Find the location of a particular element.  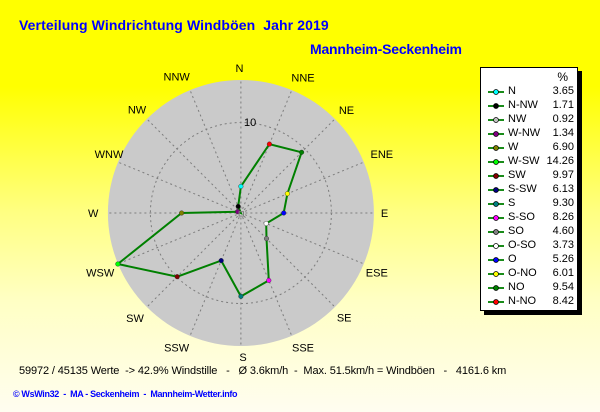

svg-text: NE is located at coordinates (346, 111).